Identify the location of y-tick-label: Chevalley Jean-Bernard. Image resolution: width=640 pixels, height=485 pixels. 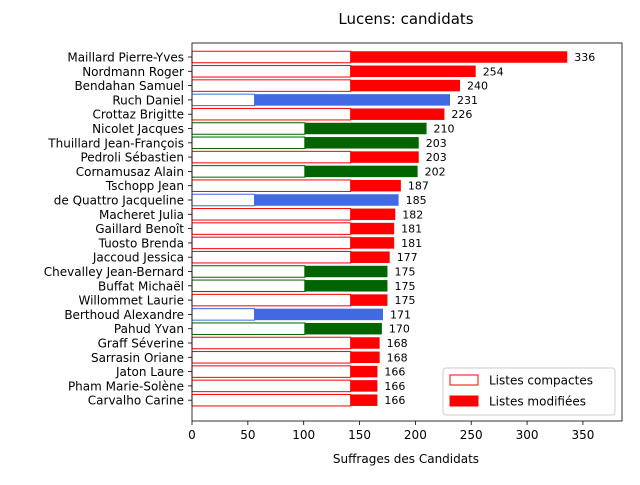
(114, 272).